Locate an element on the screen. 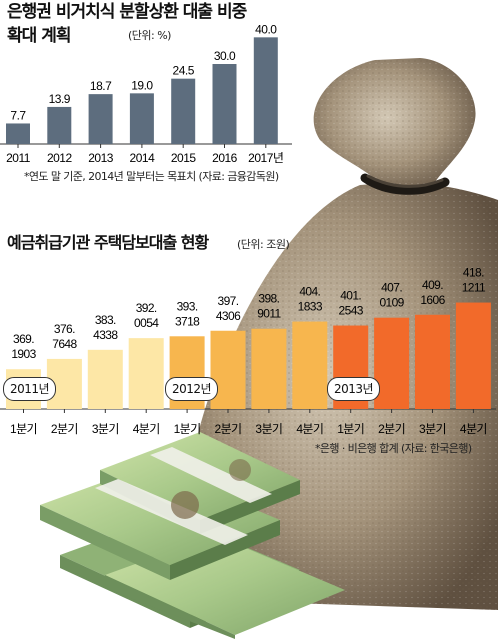  chart1-value-label: 30.0 is located at coordinates (225, 56).